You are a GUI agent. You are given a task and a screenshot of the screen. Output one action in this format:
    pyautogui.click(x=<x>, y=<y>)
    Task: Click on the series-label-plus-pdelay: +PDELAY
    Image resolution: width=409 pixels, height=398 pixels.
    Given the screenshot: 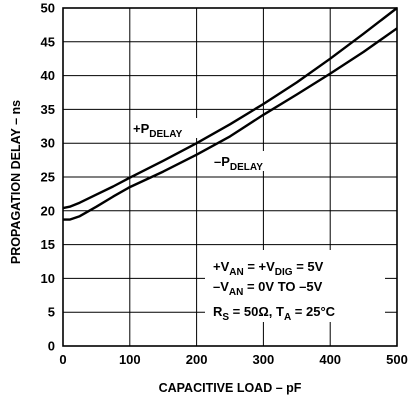 What is the action you would take?
    pyautogui.click(x=158, y=130)
    